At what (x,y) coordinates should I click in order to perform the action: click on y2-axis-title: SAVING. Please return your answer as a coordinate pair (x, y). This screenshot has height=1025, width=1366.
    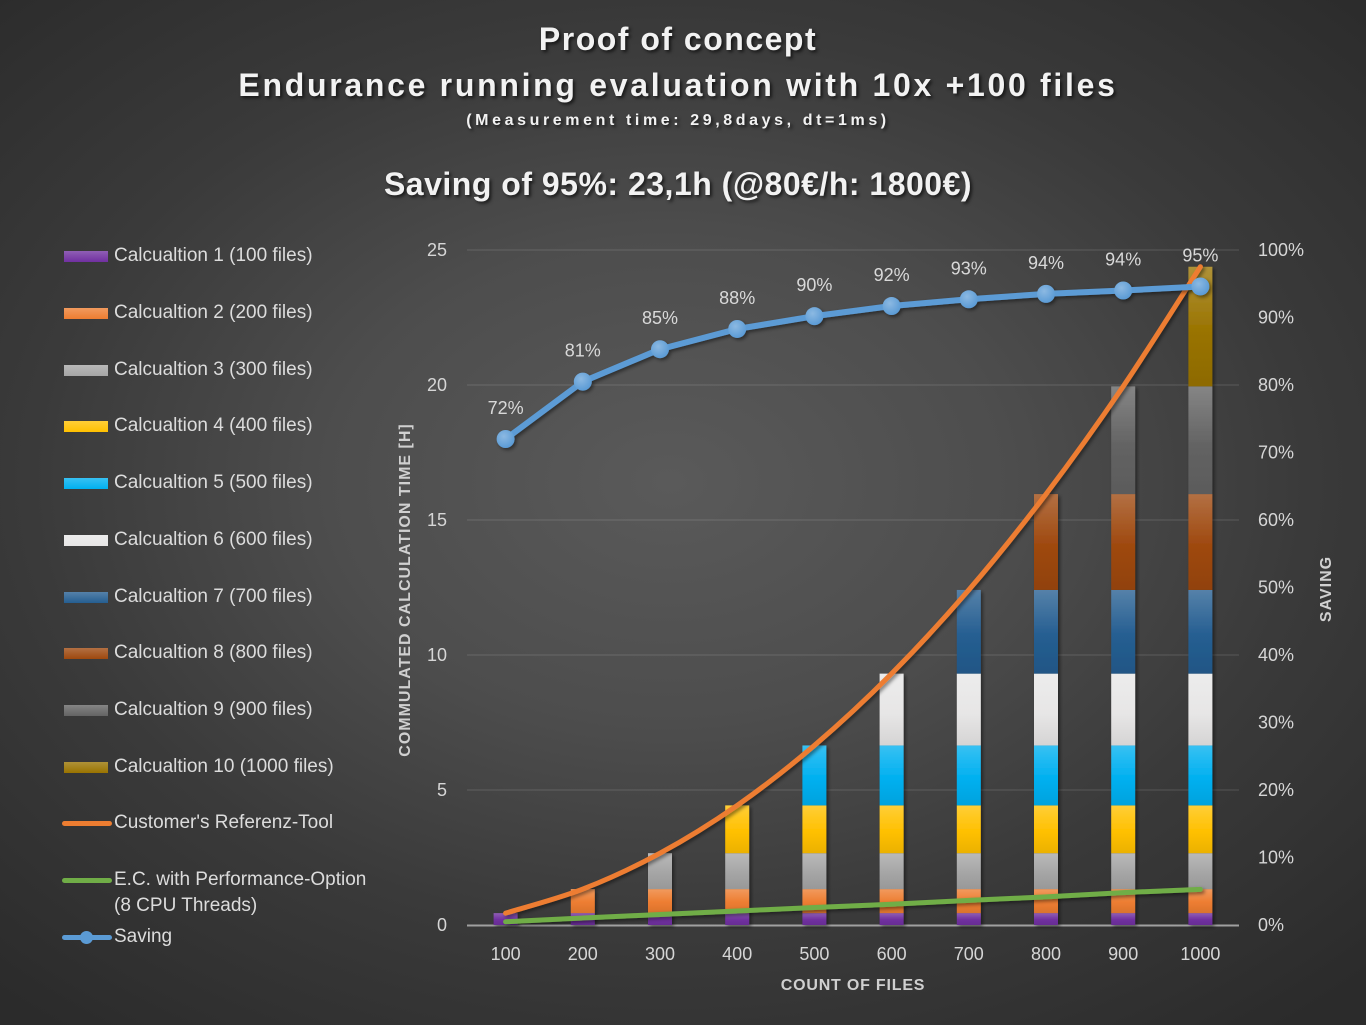
    Looking at the image, I should click on (1326, 589).